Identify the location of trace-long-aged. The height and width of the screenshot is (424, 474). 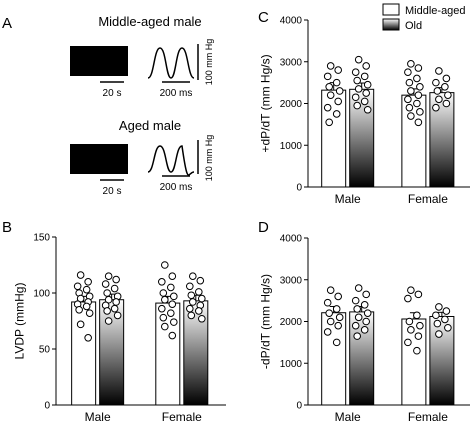
(99, 159).